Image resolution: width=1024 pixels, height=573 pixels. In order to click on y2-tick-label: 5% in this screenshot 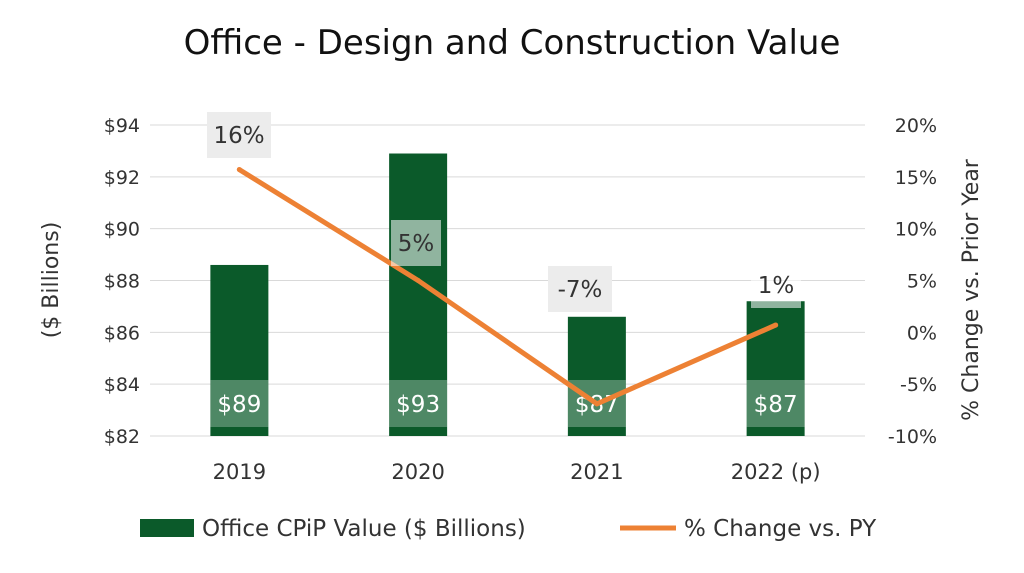, I will do `click(922, 282)`.